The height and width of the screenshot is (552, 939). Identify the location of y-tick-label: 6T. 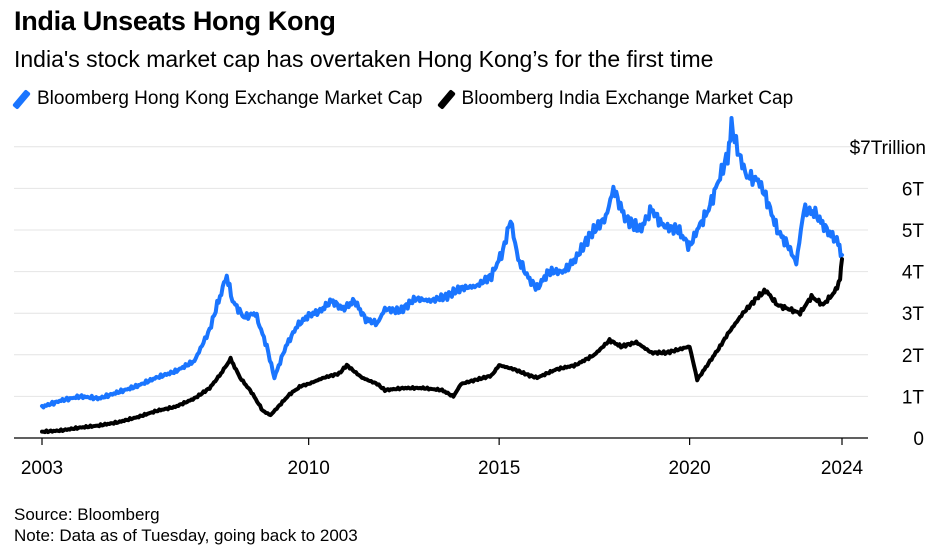
(913, 189).